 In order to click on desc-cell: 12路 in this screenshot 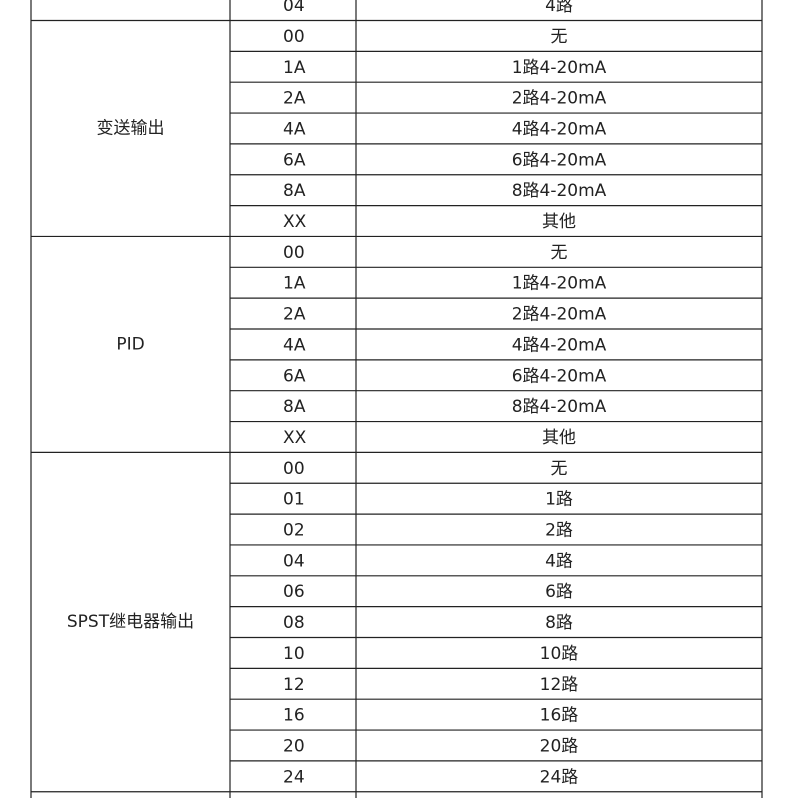, I will do `click(559, 685)`.